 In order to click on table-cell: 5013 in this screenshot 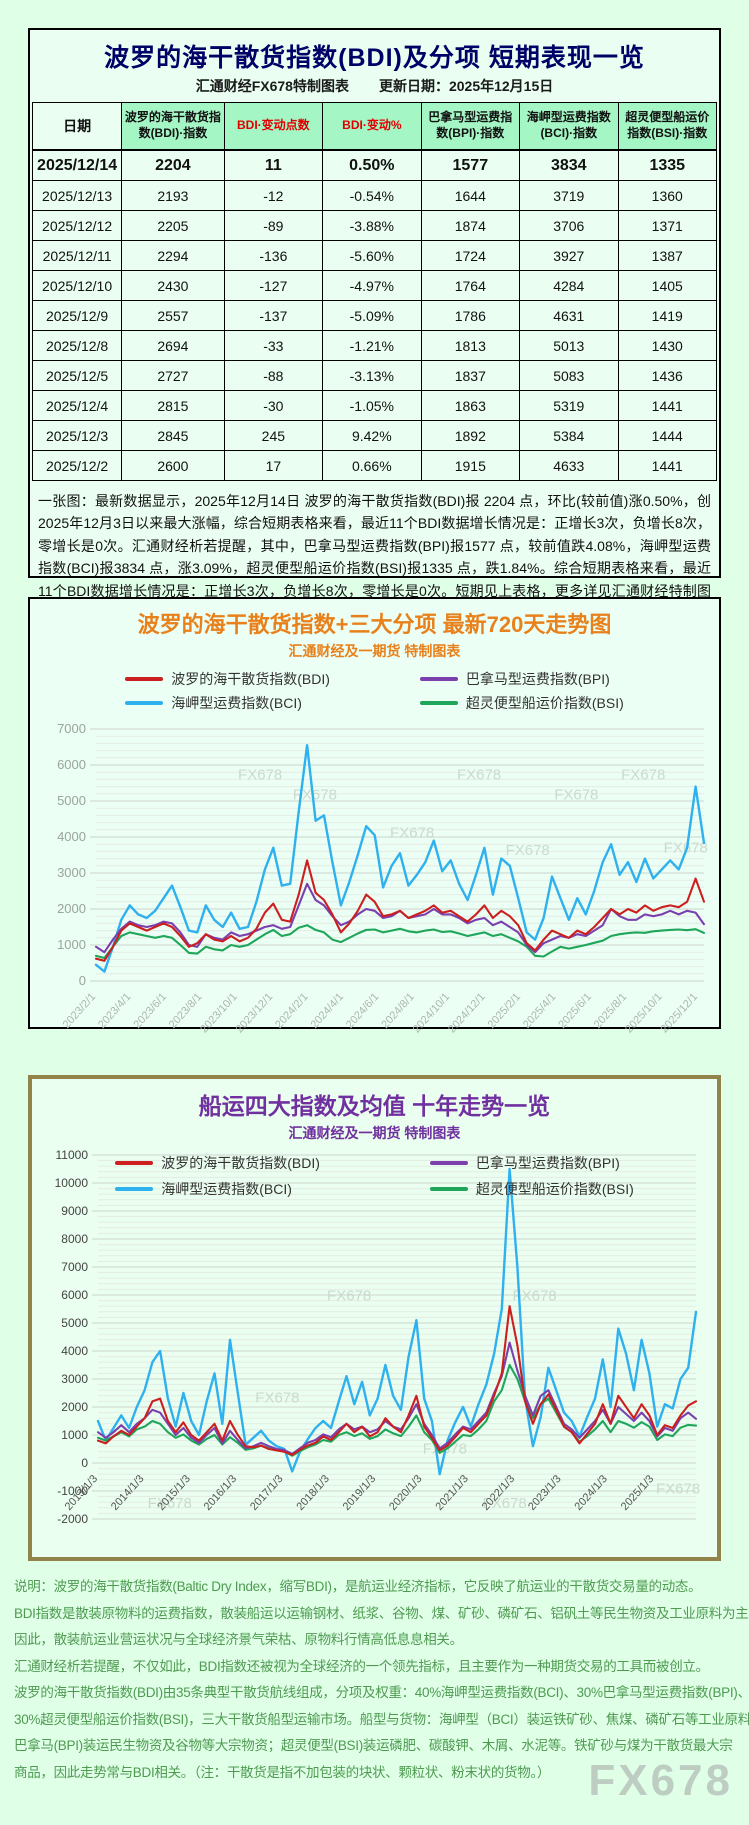, I will do `click(569, 345)`.